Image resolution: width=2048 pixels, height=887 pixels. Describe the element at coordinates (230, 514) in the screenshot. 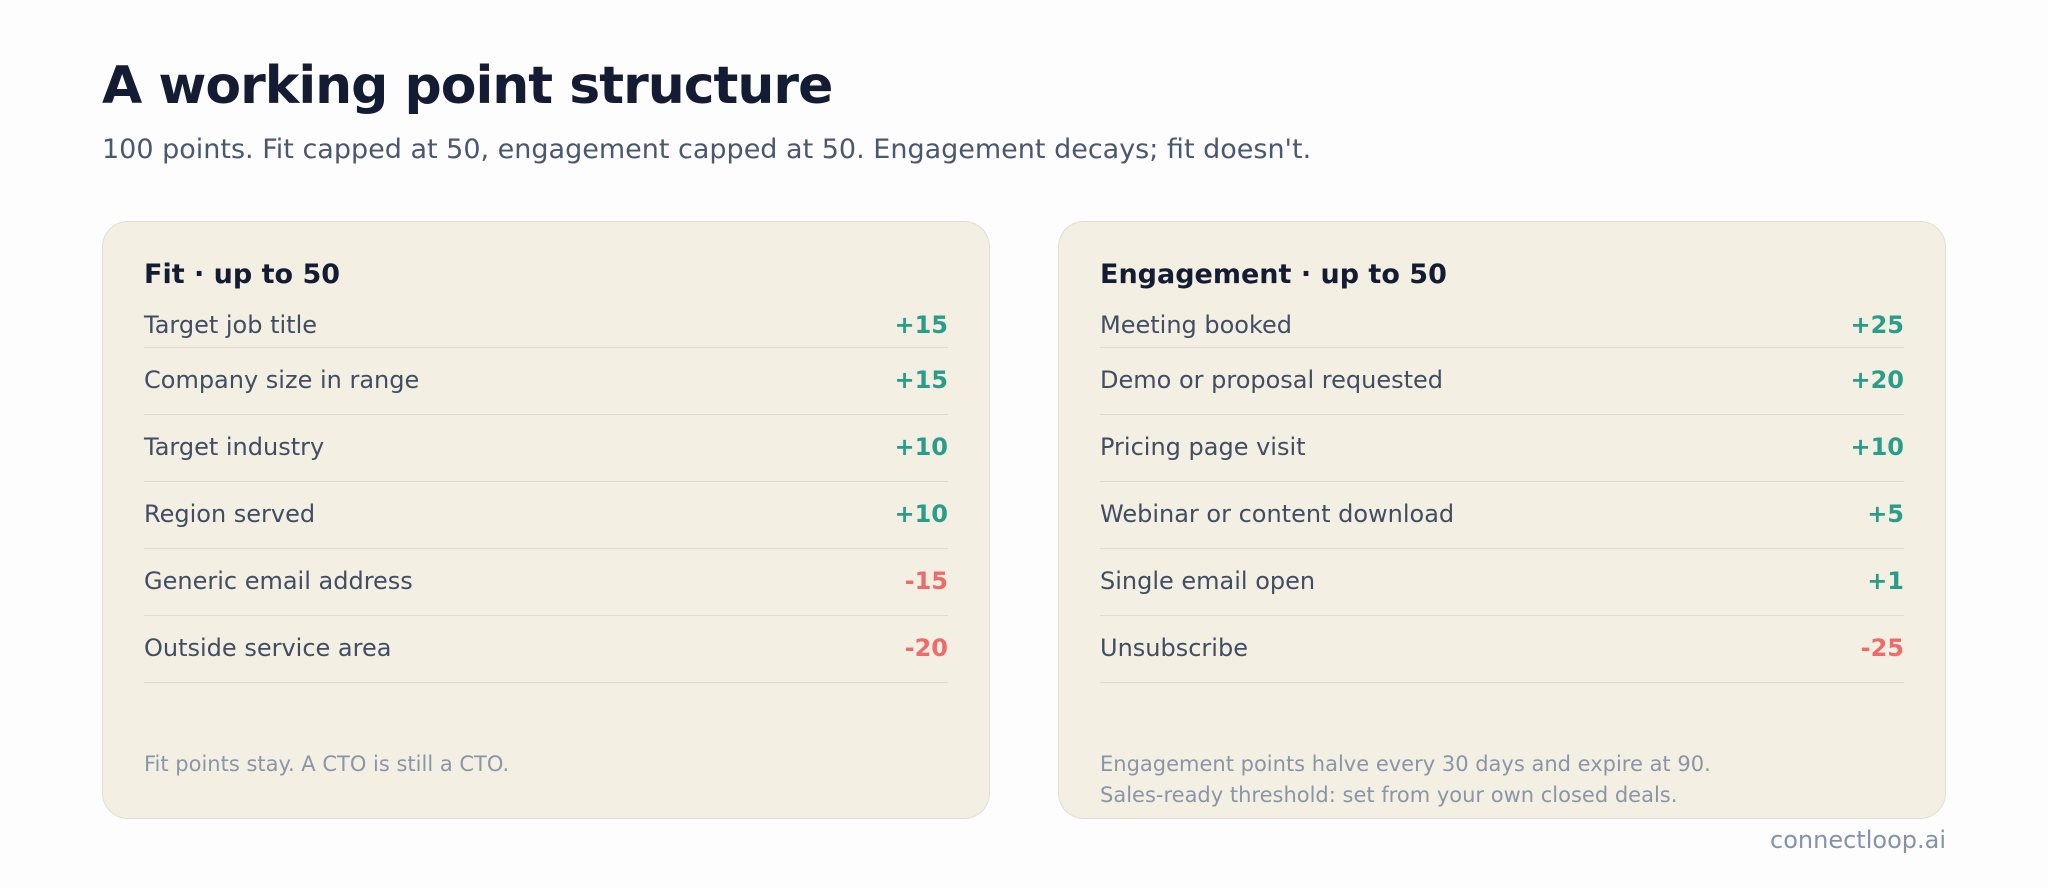

I see `fit-row-label: Region served` at that location.